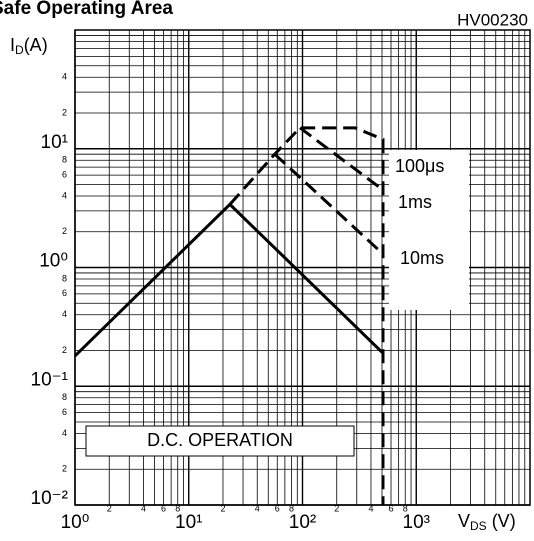 This screenshot has width=534, height=541. I want to click on y-axis-label-part: D, so click(19, 50).